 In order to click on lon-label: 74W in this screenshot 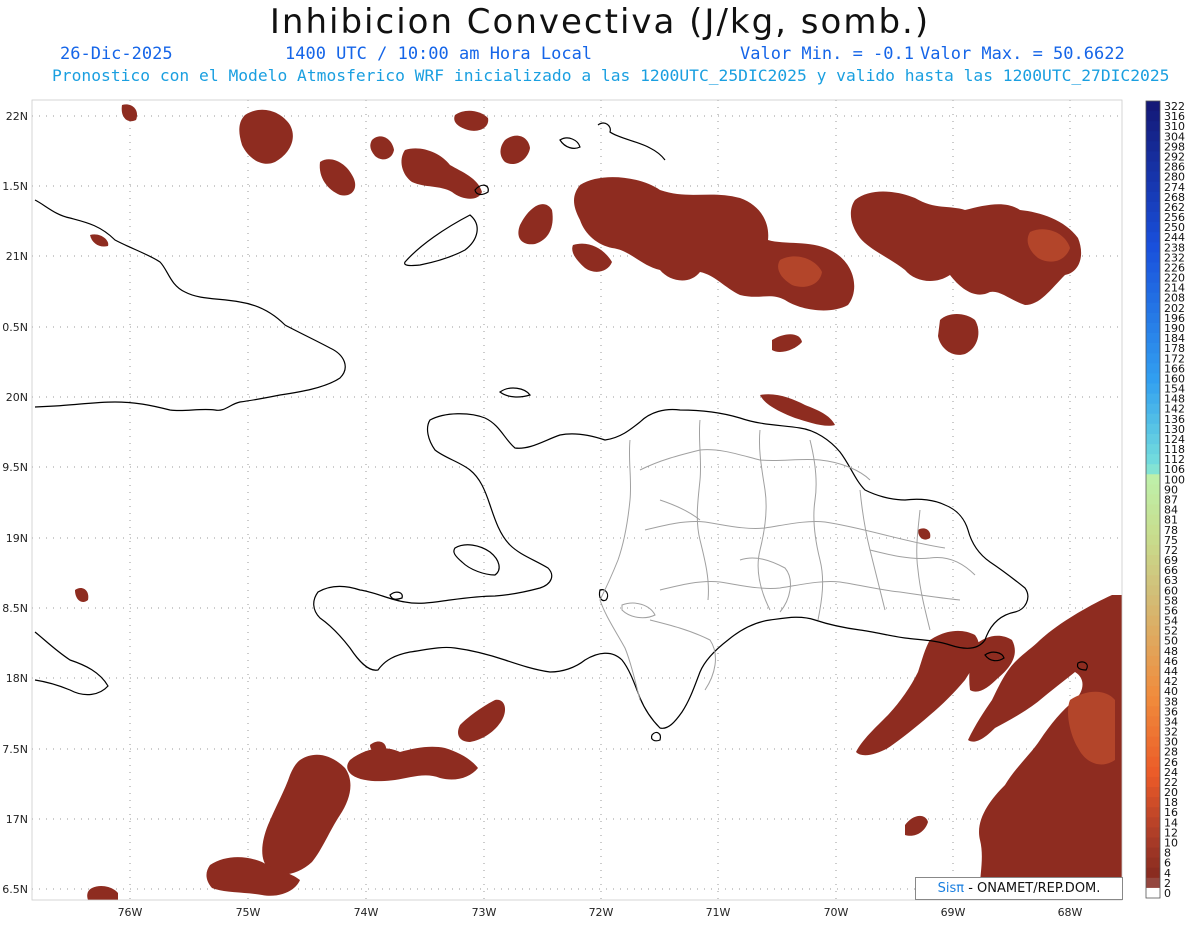, I will do `click(366, 912)`.